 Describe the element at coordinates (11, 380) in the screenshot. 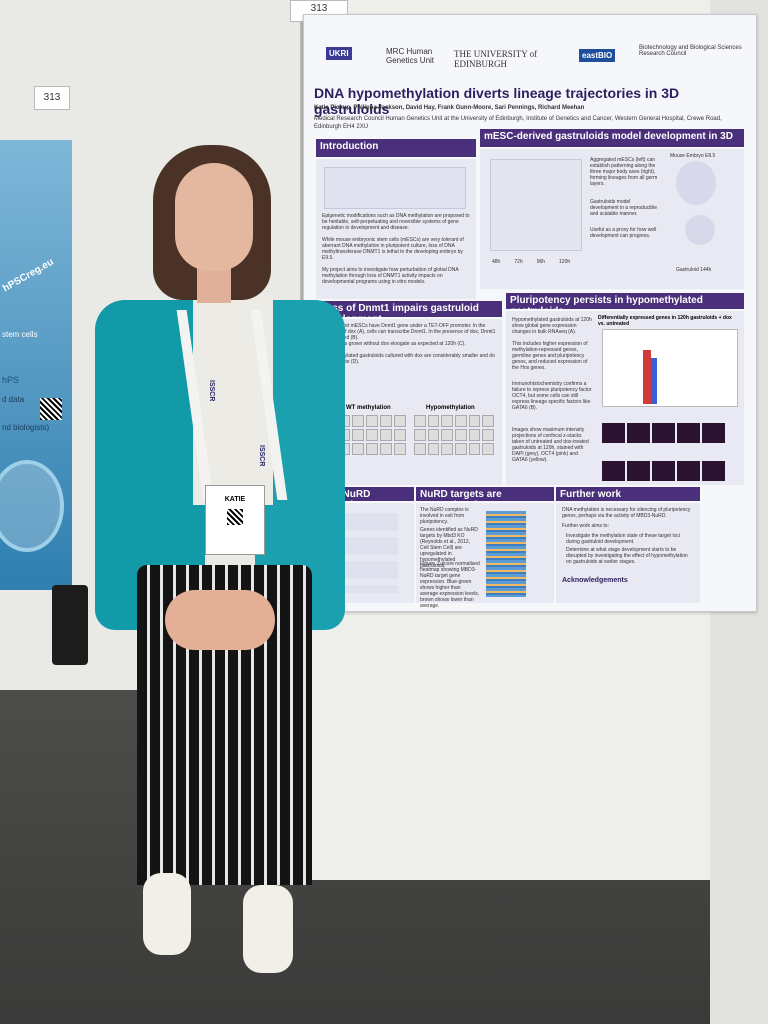

I see `banner-text: hPS` at that location.